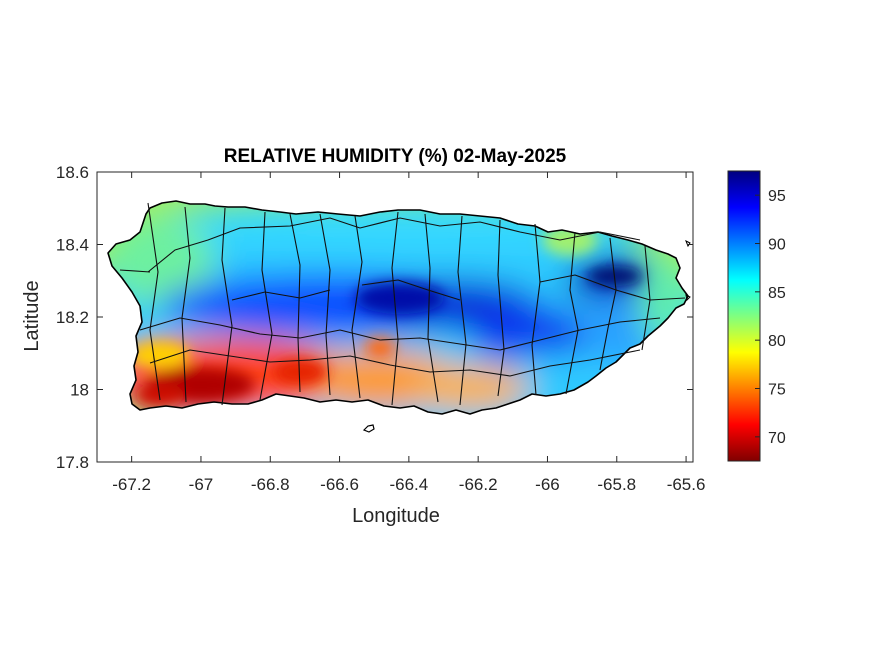 The image size is (875, 656). I want to click on y-axis-label: Latitude, so click(32, 315).